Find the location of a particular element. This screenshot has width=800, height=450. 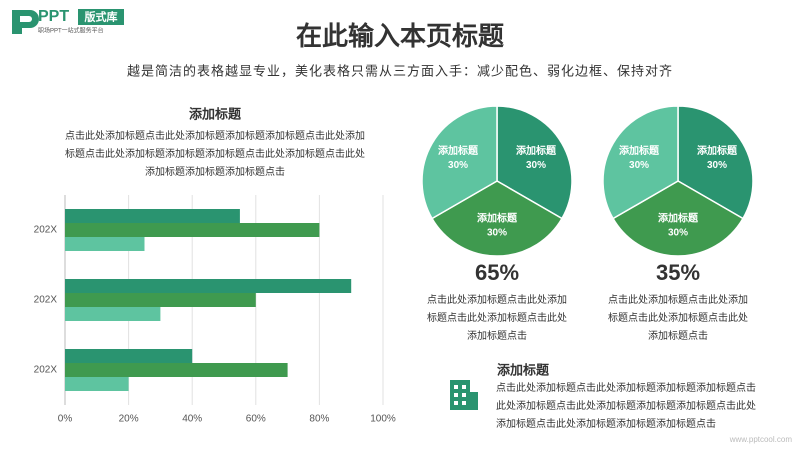

page-subtitle: 越是简洁的表格越显专业，美化表格只需从三方面入手：减少配色、弱化边框、保持对齐 is located at coordinates (400, 70).